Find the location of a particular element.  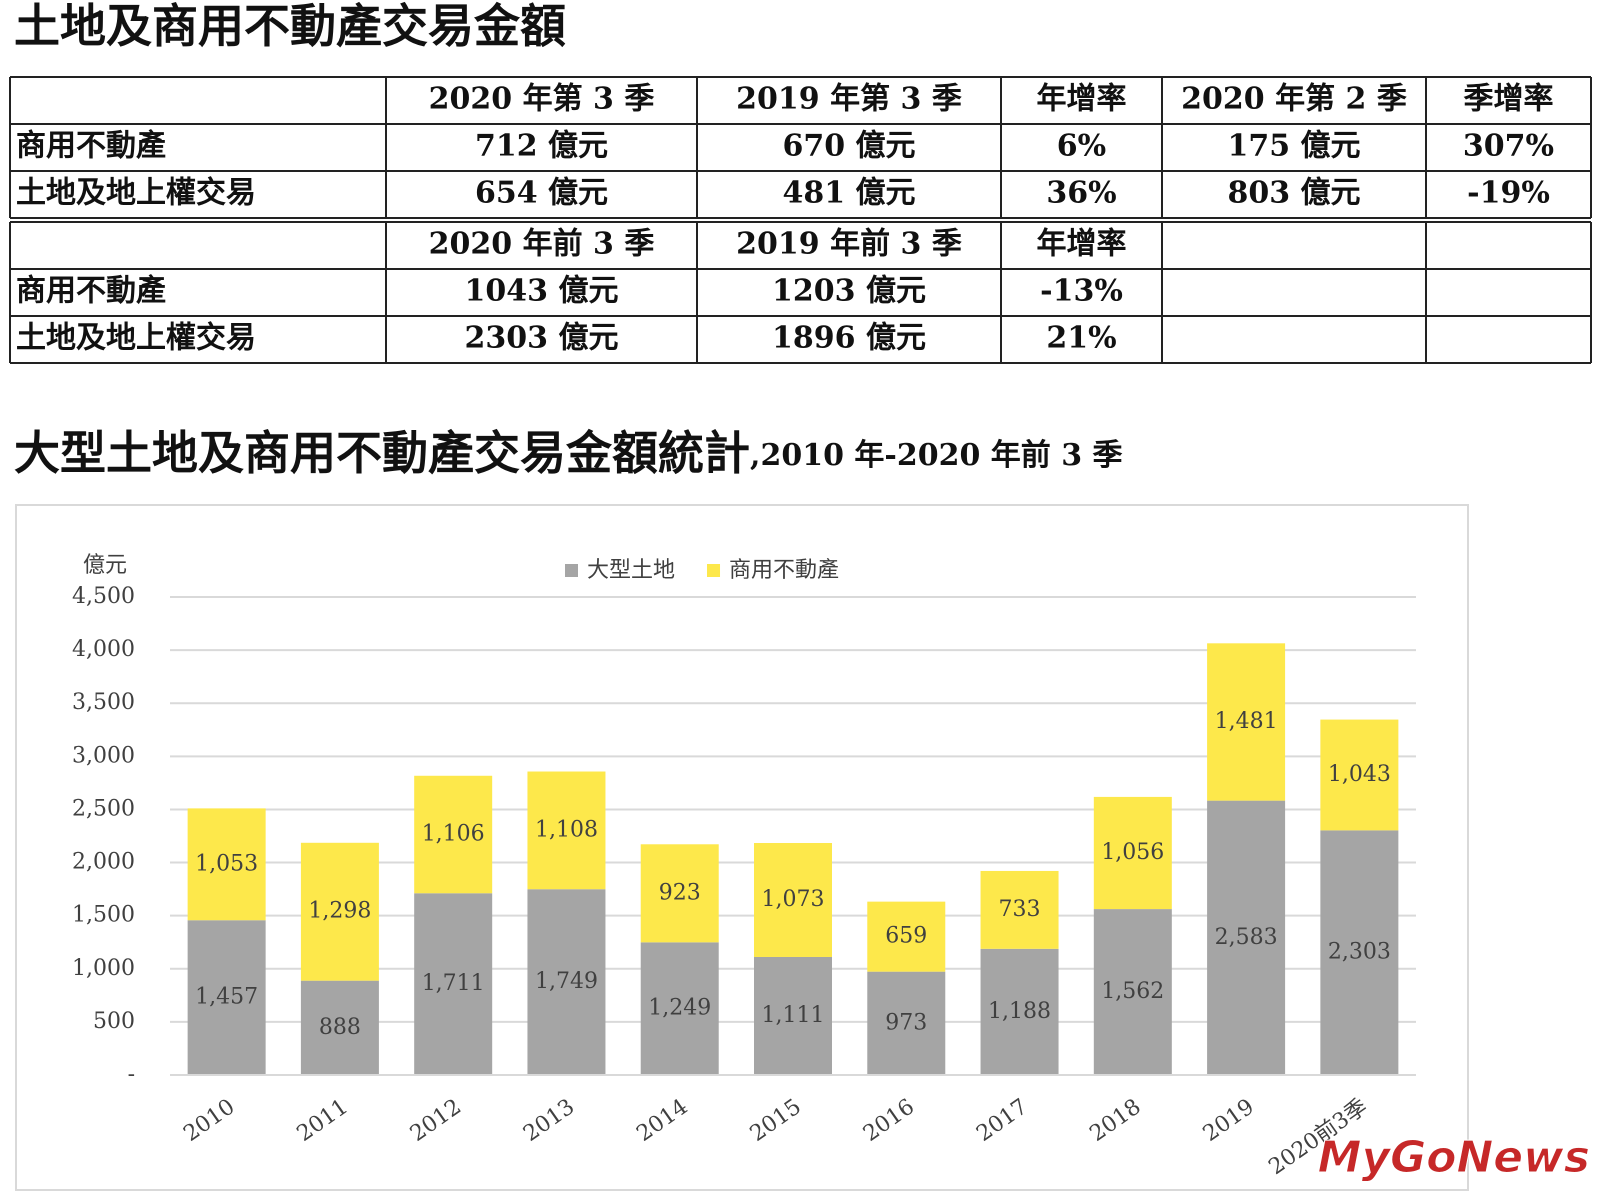

data-label: 1,457 is located at coordinates (226, 997).